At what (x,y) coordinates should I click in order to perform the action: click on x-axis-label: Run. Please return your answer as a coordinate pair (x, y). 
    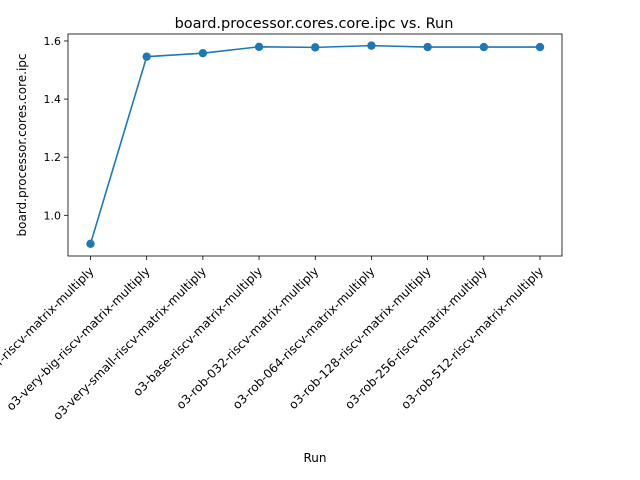
    Looking at the image, I should click on (314, 458).